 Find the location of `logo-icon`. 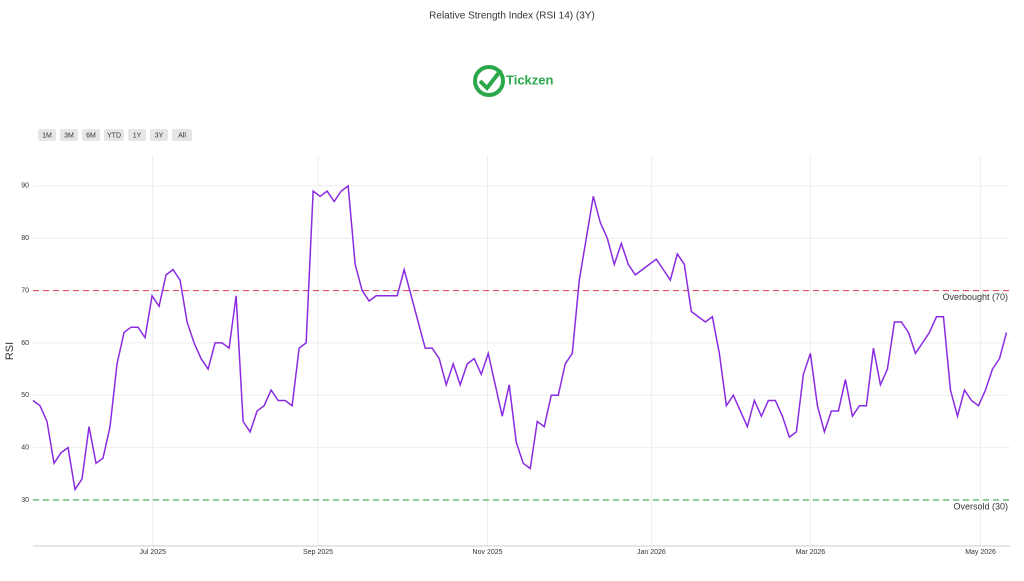

logo-icon is located at coordinates (489, 81).